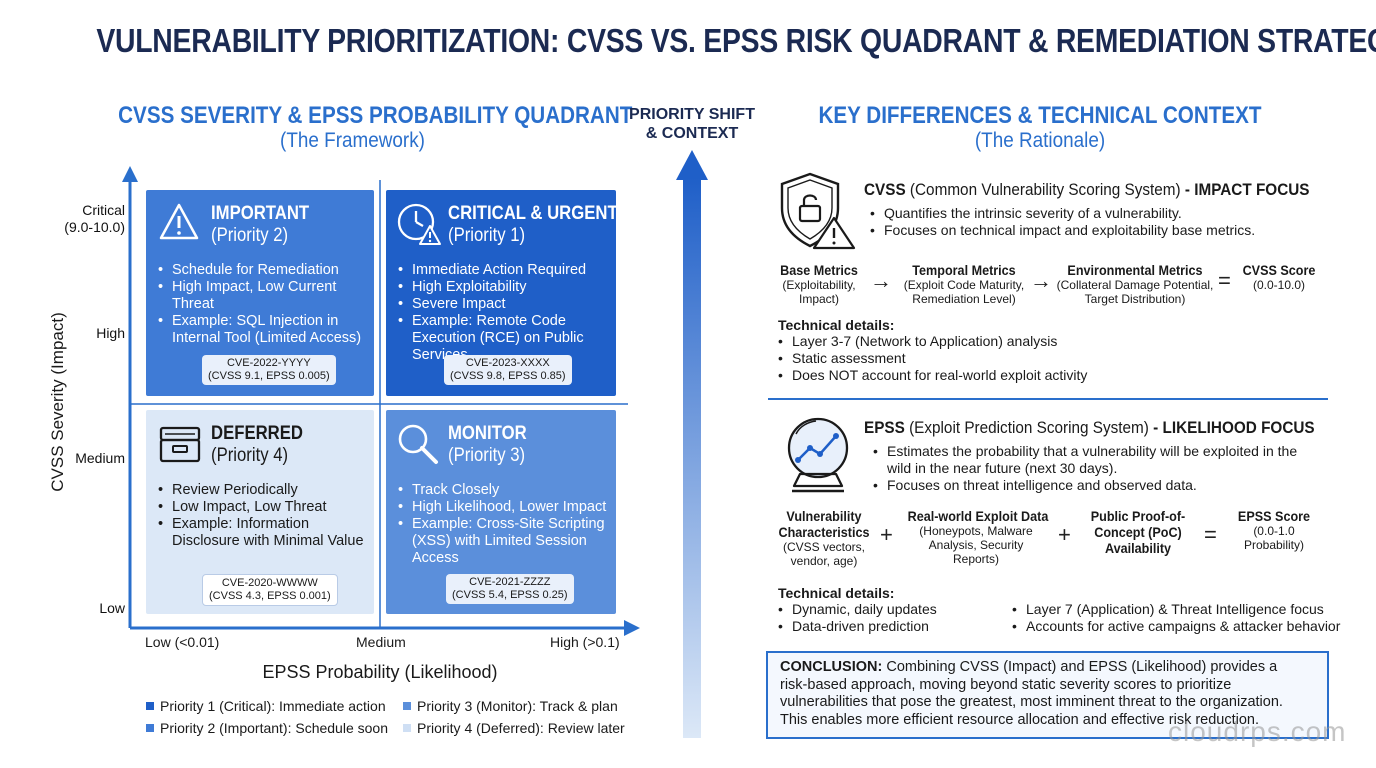 The image size is (1376, 768). I want to click on metric-desc: Probability), so click(1274, 545).